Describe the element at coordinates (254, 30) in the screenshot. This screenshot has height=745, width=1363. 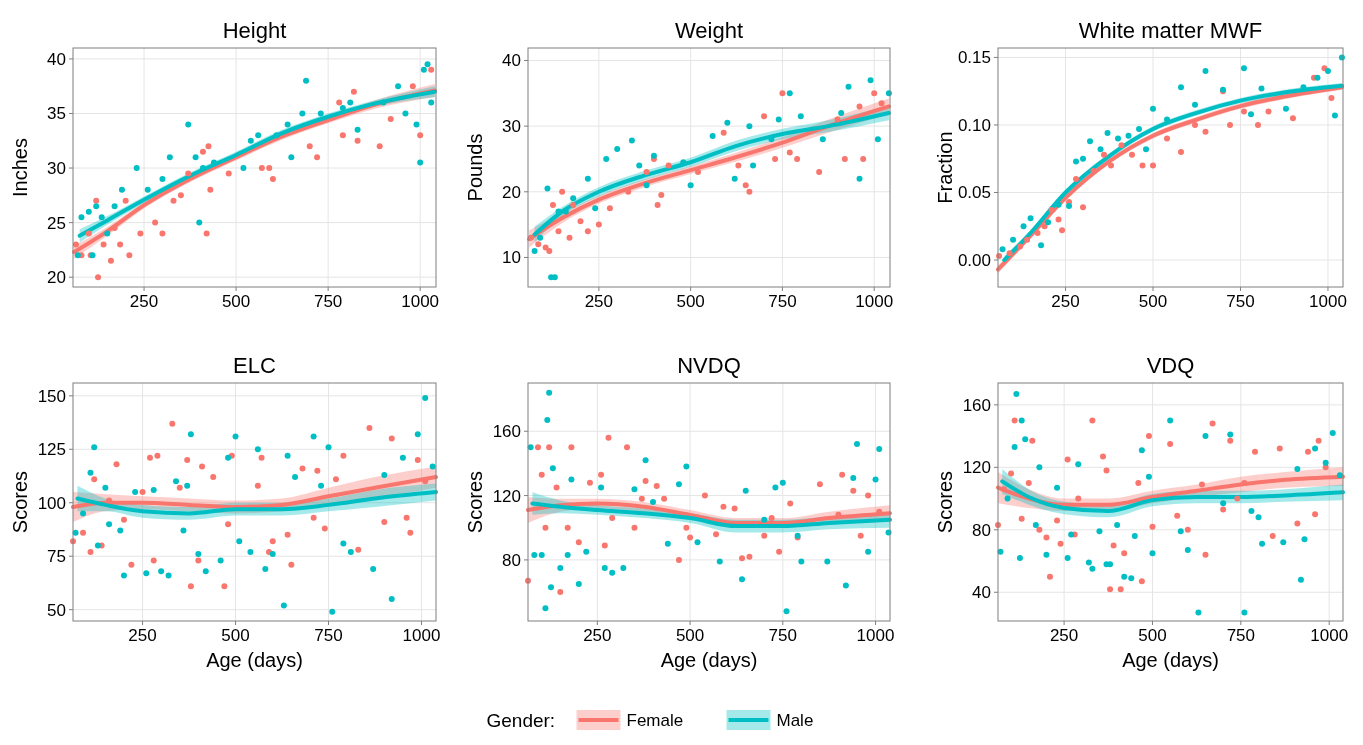
I see `chart-title: Height` at that location.